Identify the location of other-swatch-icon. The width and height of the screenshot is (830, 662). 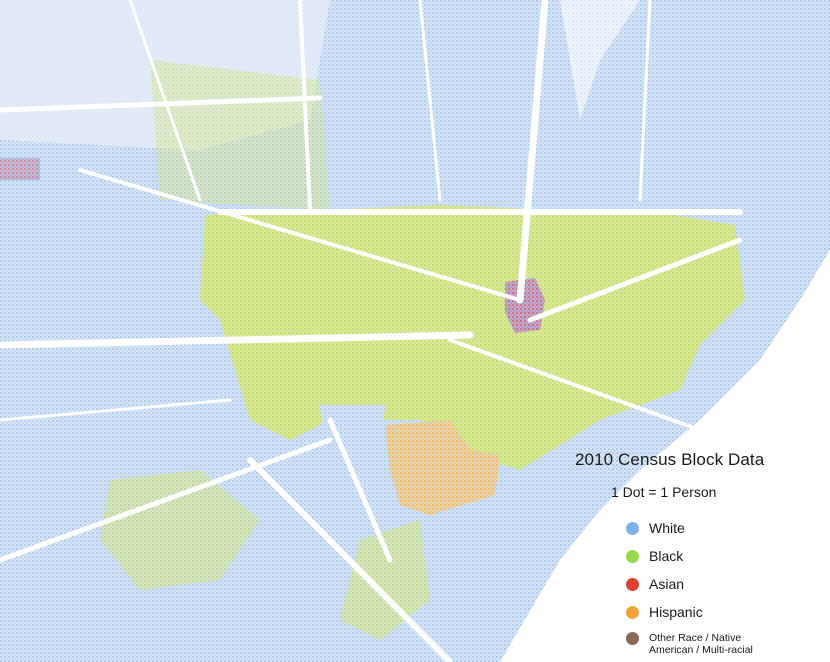
(632, 638).